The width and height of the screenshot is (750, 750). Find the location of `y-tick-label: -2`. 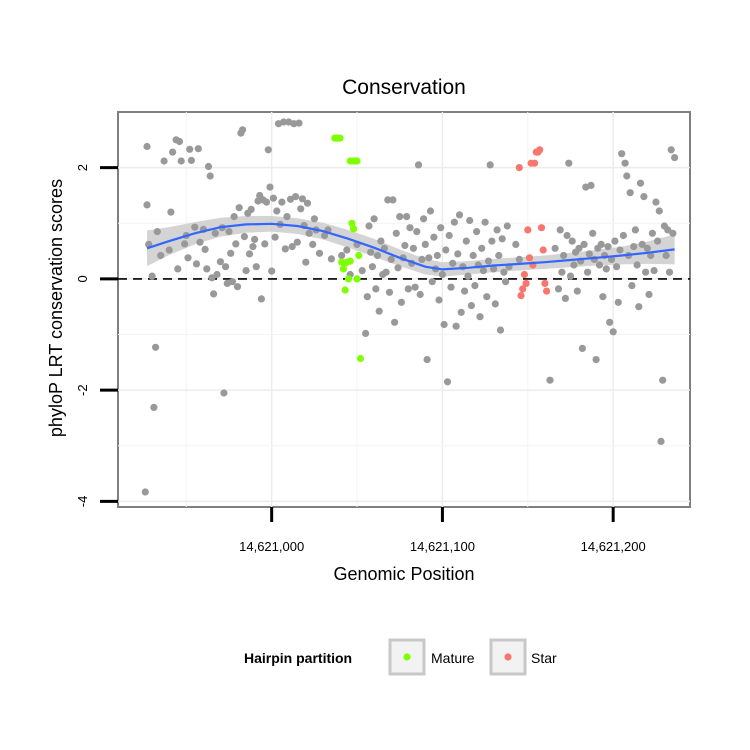

y-tick-label: -2 is located at coordinates (82, 390).